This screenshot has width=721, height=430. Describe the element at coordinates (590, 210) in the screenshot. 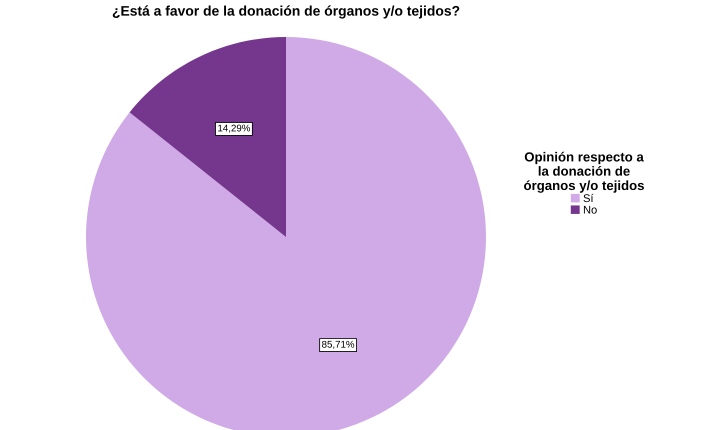

I see `legend-label: No` at that location.